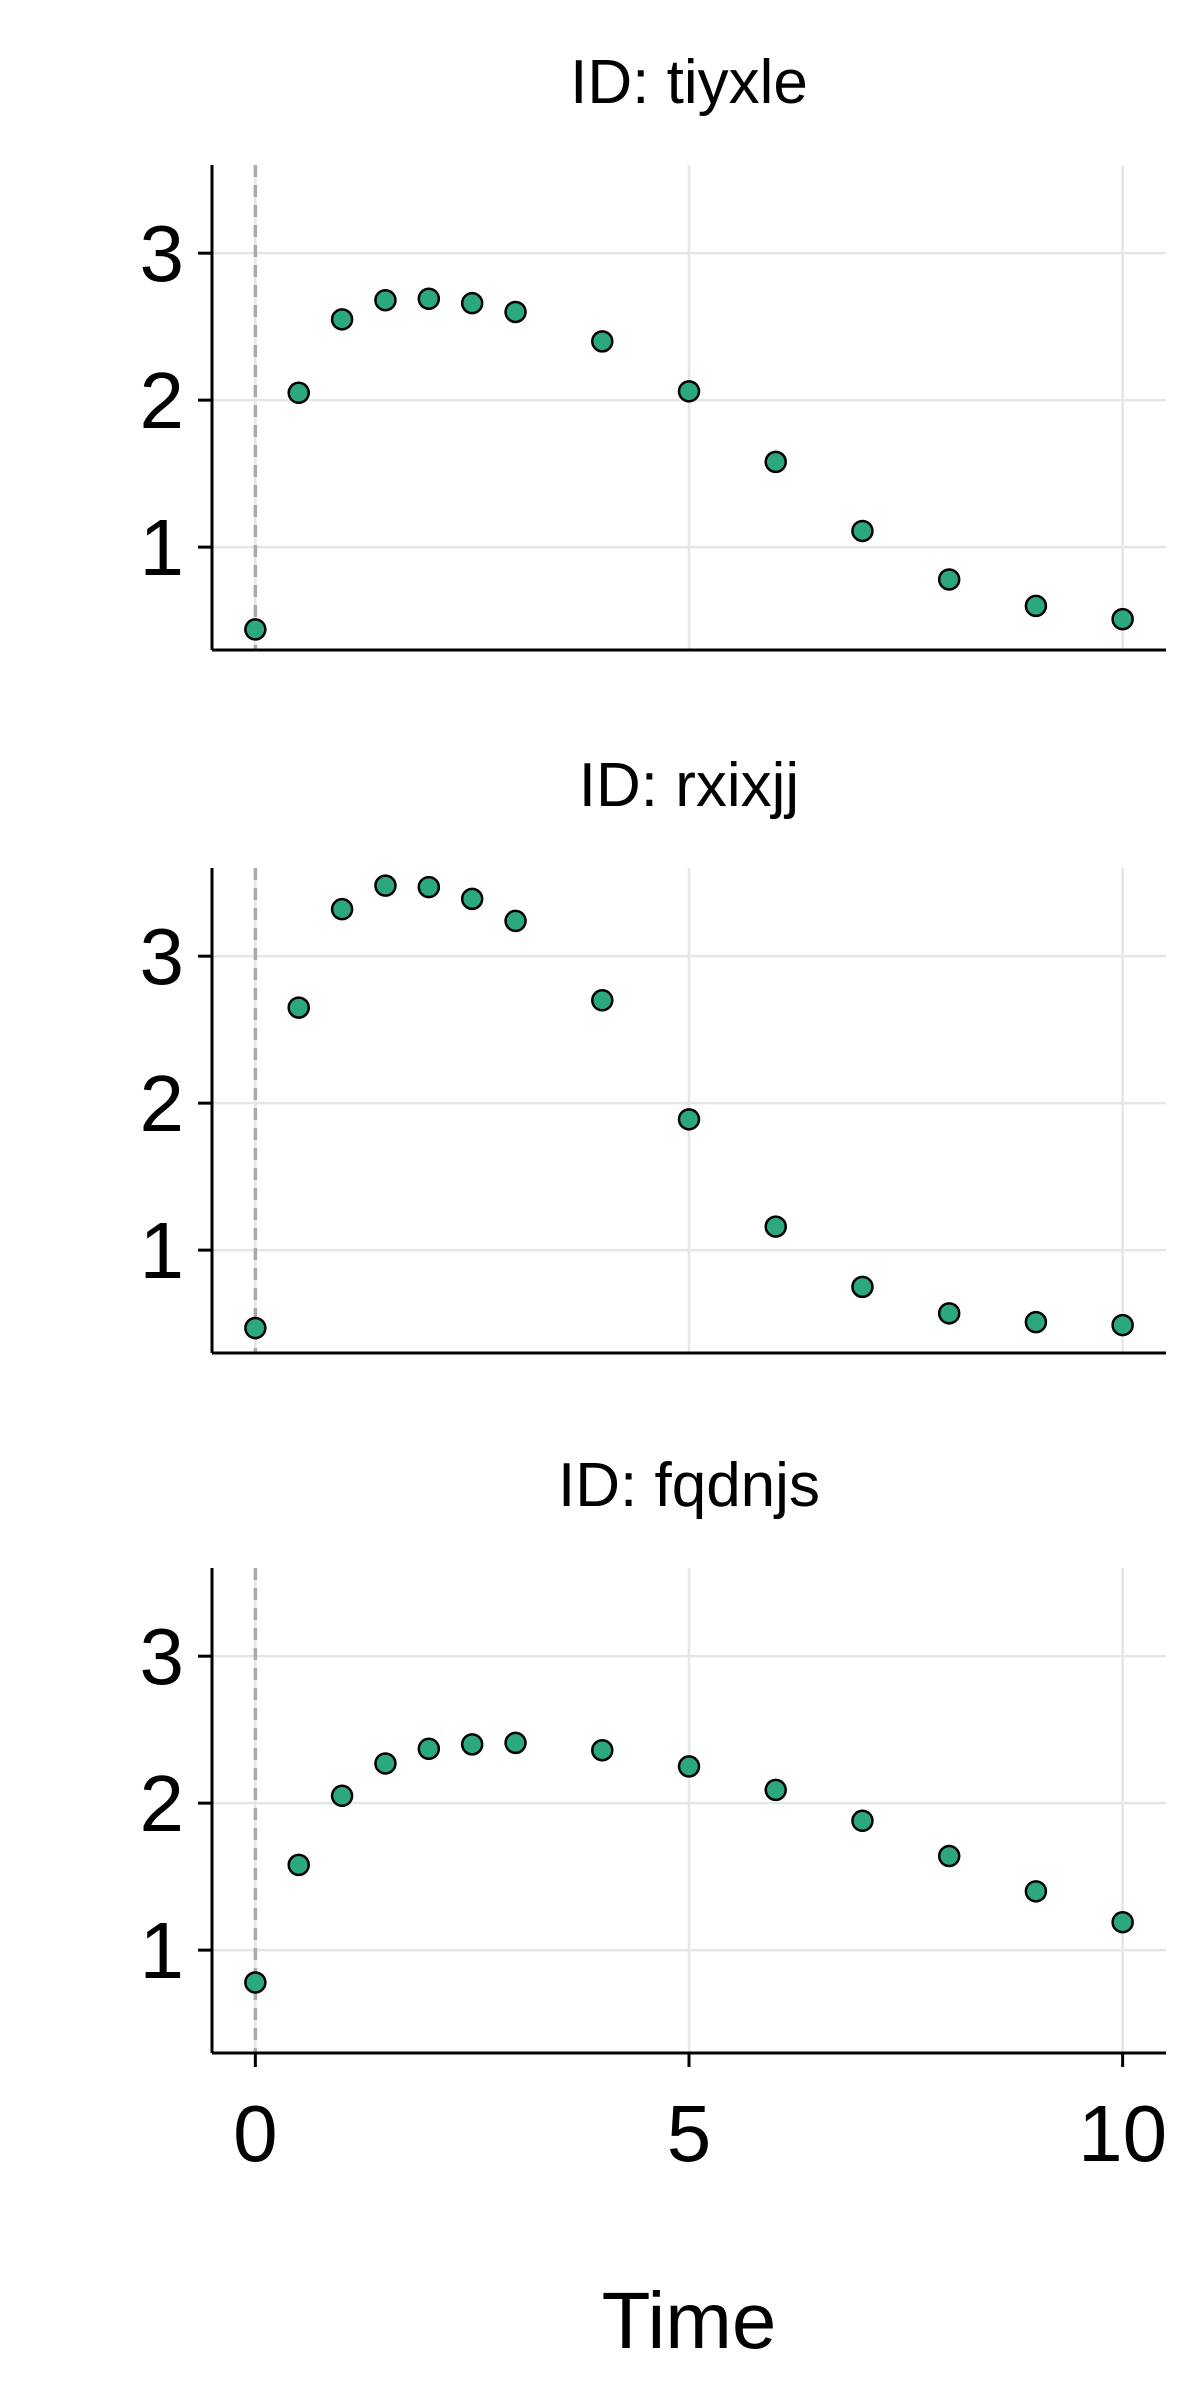 Image resolution: width=1200 pixels, height=2400 pixels. Describe the element at coordinates (689, 785) in the screenshot. I see `panel-title: ID: rxixjj` at that location.